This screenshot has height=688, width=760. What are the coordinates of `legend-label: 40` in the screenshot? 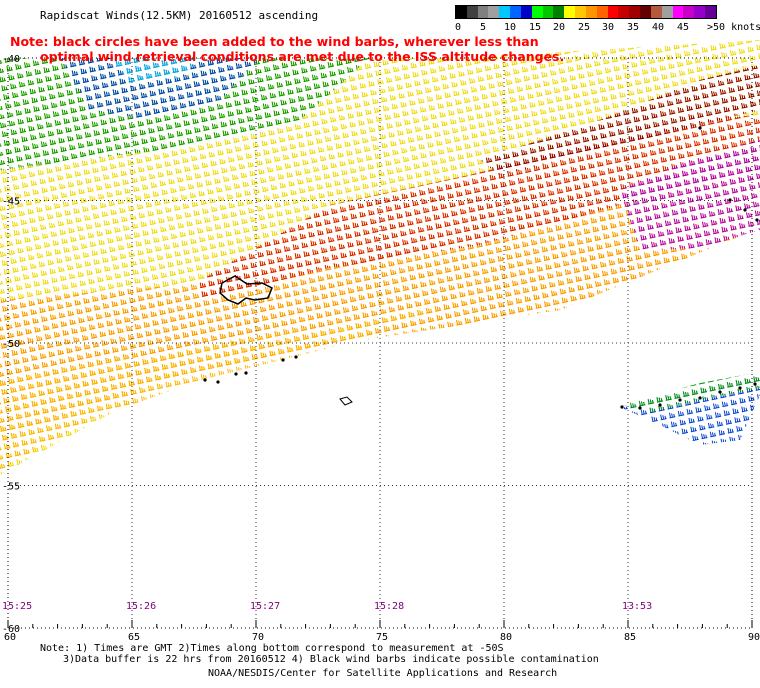 It's located at (658, 27).